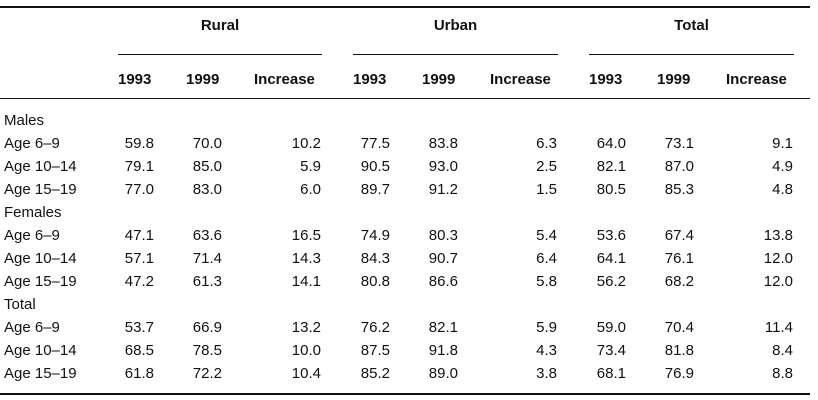 This screenshot has height=400, width=818. What do you see at coordinates (306, 350) in the screenshot?
I see `table-cell: 10.0` at bounding box center [306, 350].